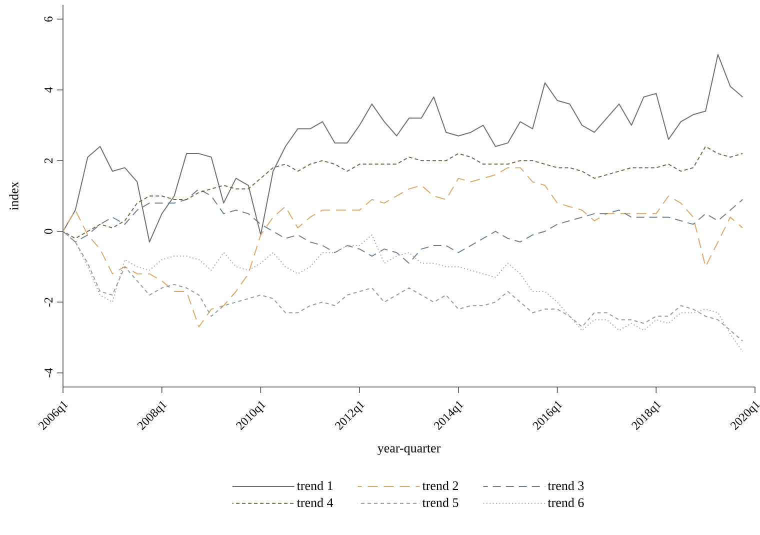 This screenshot has height=535, width=760. Describe the element at coordinates (48, 90) in the screenshot. I see `y-tick-label: 4` at that location.